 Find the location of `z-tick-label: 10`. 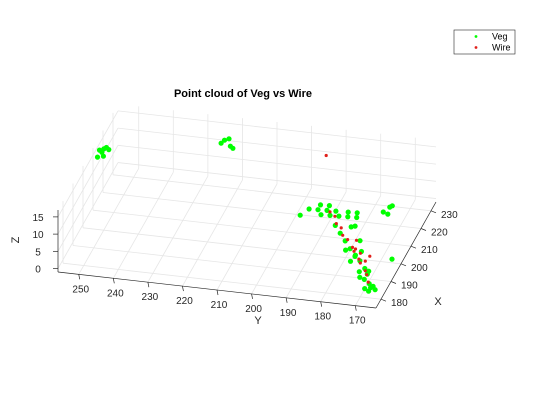

z-tick-label: 10 is located at coordinates (38, 235).